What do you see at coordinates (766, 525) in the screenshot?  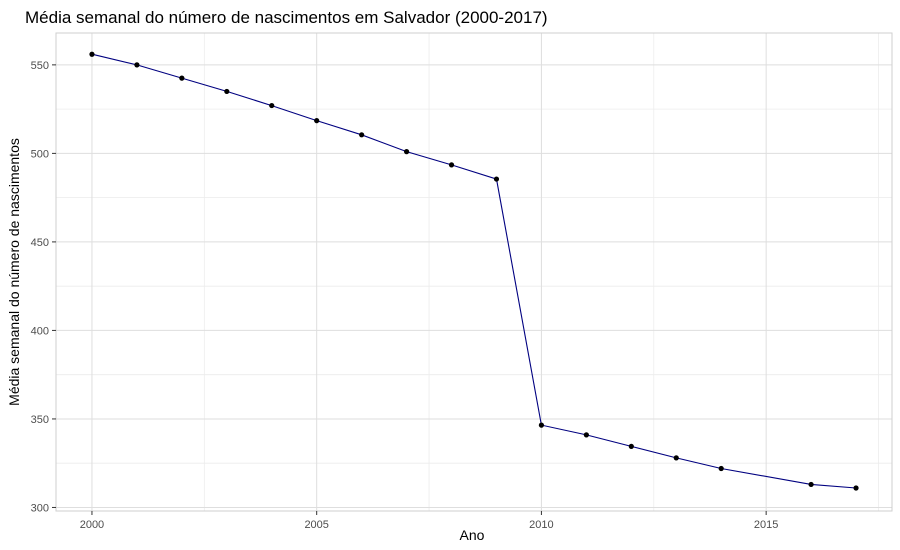 I see `x-tick-label: 2015` at bounding box center [766, 525].